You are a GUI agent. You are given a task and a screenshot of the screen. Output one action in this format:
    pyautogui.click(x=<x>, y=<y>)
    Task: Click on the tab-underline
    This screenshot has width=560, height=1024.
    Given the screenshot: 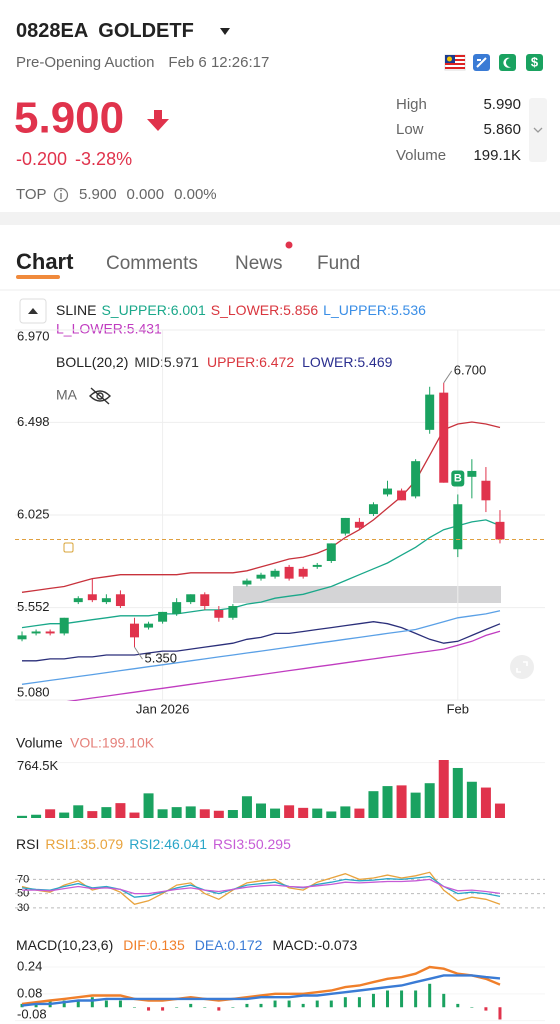 What is the action you would take?
    pyautogui.click(x=38, y=277)
    